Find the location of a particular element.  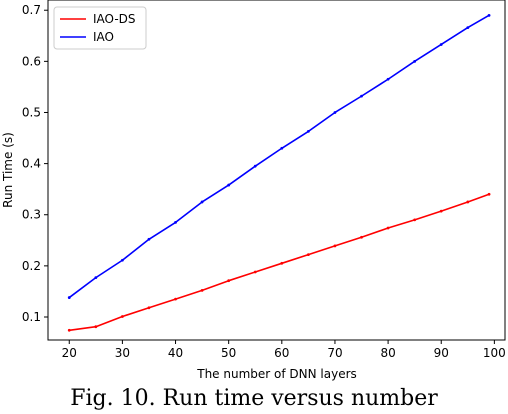

x-tick-label: 30 is located at coordinates (122, 353).